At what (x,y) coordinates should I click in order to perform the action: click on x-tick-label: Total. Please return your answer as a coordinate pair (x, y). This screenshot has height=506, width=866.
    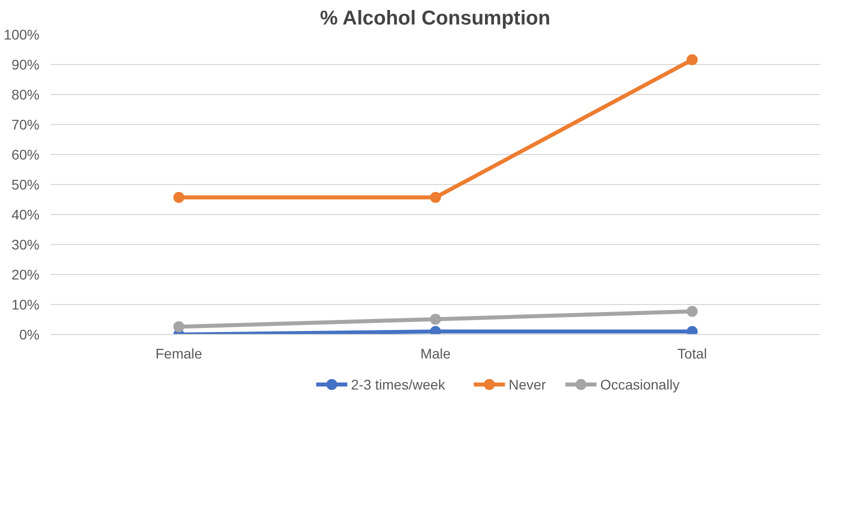
    Looking at the image, I should click on (692, 354).